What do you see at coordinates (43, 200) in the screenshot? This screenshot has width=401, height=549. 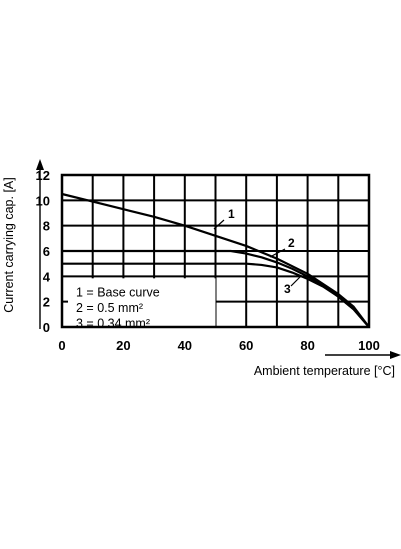 I see `y-tick-label: 10` at bounding box center [43, 200].